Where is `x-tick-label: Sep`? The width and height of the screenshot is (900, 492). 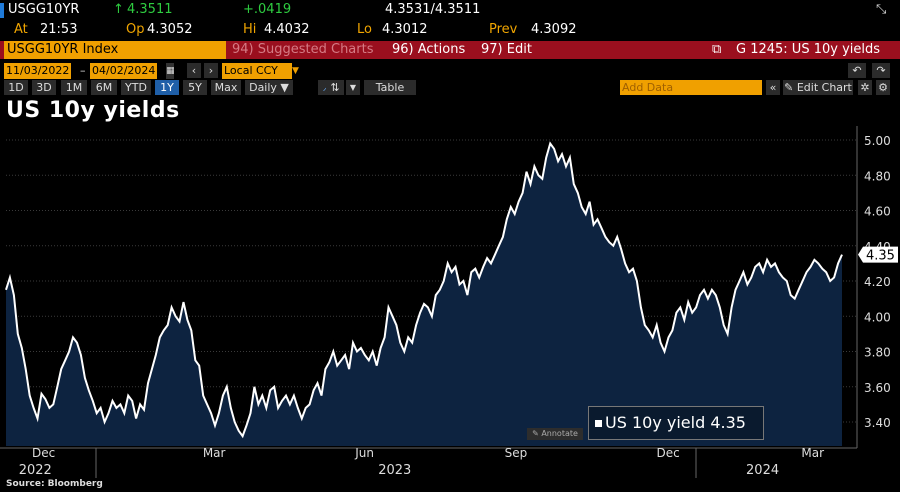
x-tick-label: Sep is located at coordinates (516, 453).